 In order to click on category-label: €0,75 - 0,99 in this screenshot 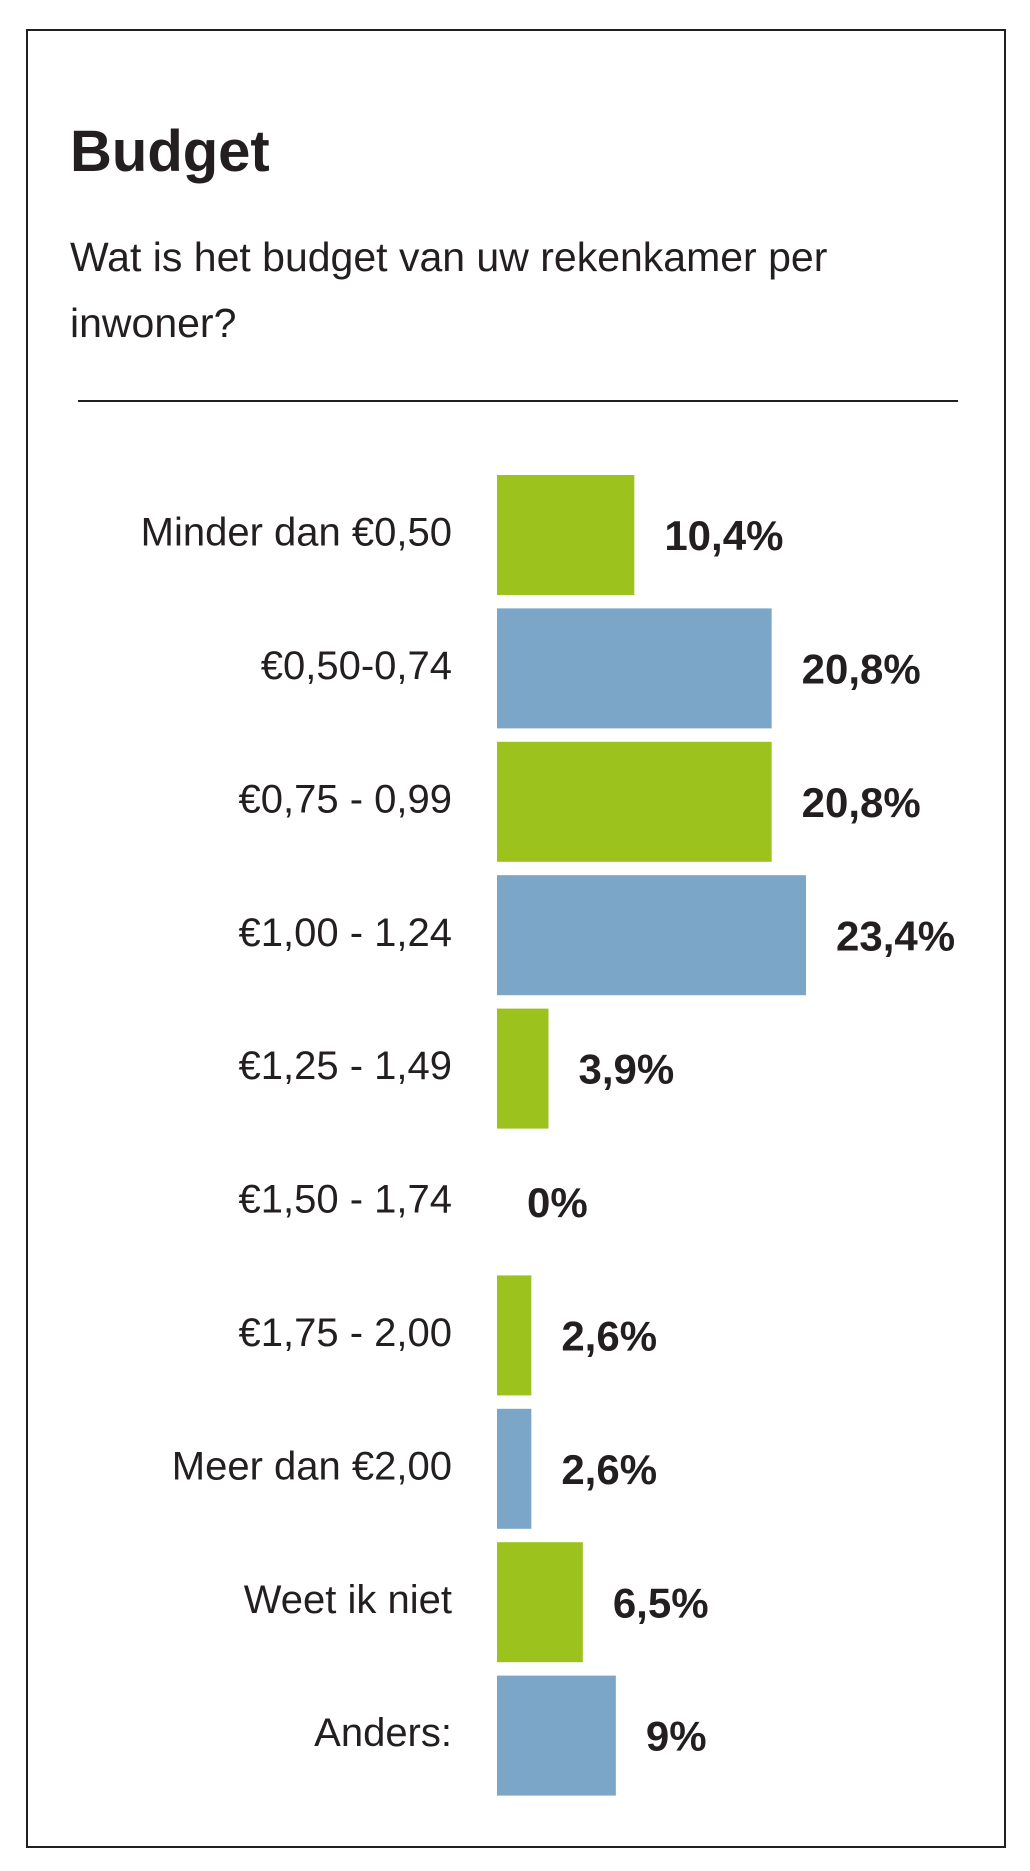, I will do `click(346, 799)`.